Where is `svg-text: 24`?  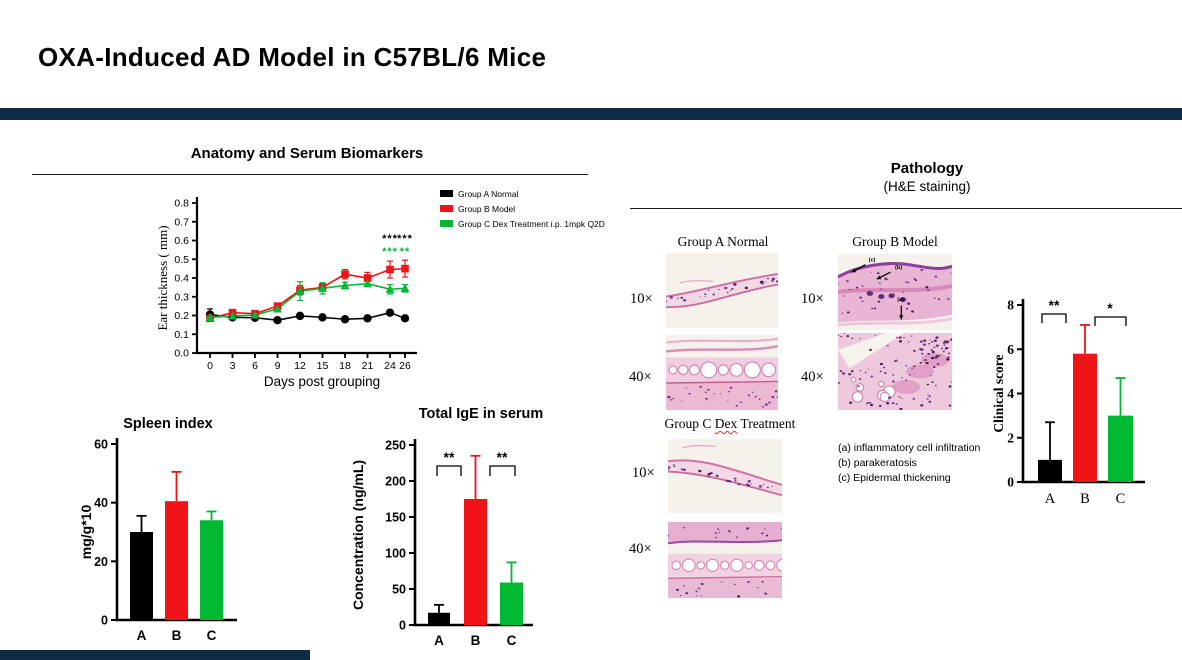
svg-text: 24 is located at coordinates (390, 366).